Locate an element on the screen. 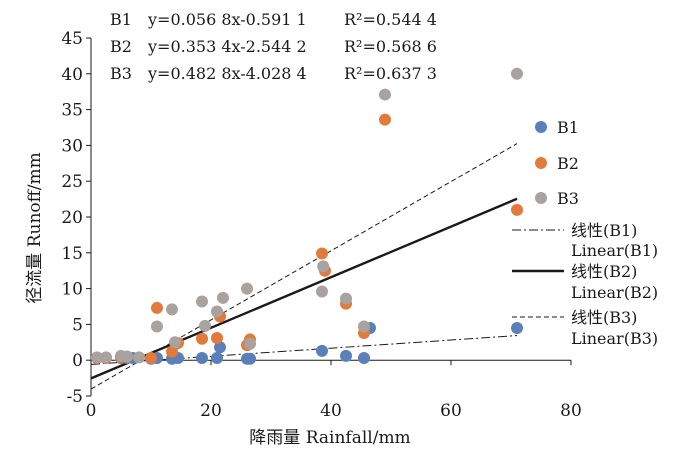  equation-b2-label: B2 is located at coordinates (121, 46).